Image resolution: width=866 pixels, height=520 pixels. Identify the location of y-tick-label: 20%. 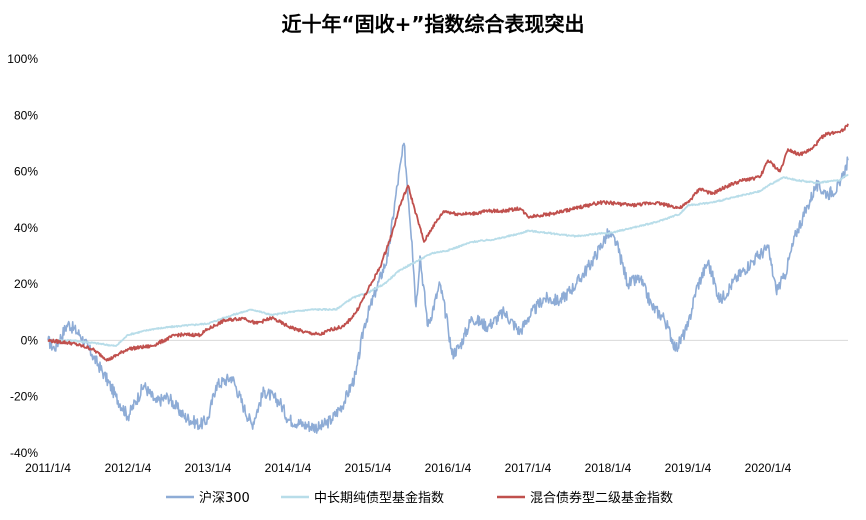
(26, 284).